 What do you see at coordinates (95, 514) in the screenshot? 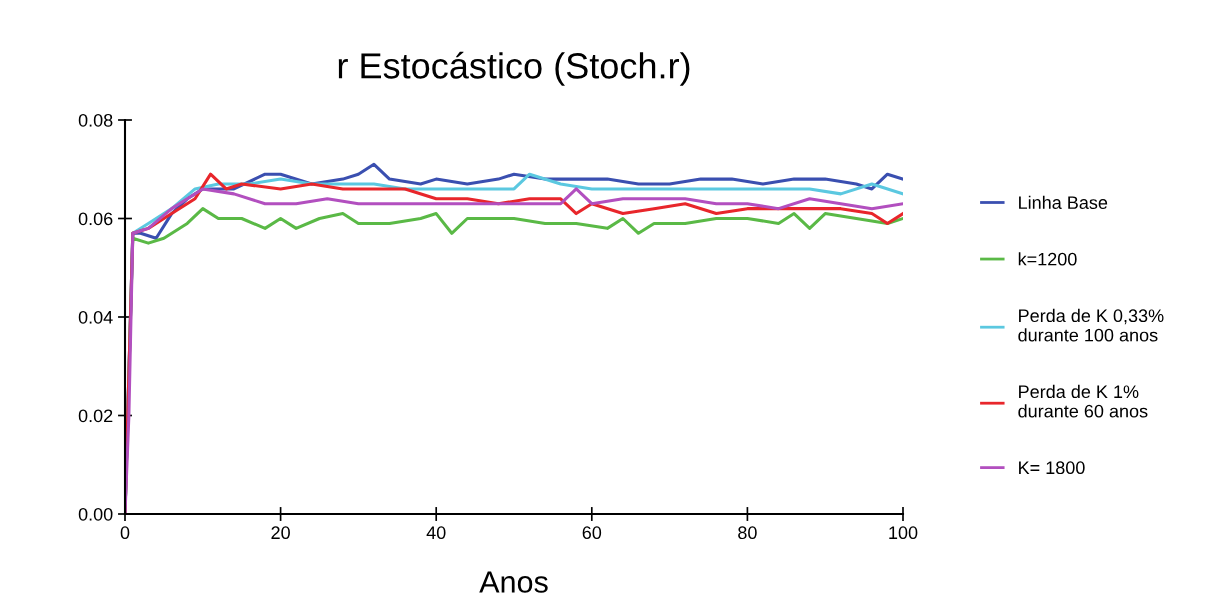
I see `y-tick-label: 0.00` at bounding box center [95, 514].